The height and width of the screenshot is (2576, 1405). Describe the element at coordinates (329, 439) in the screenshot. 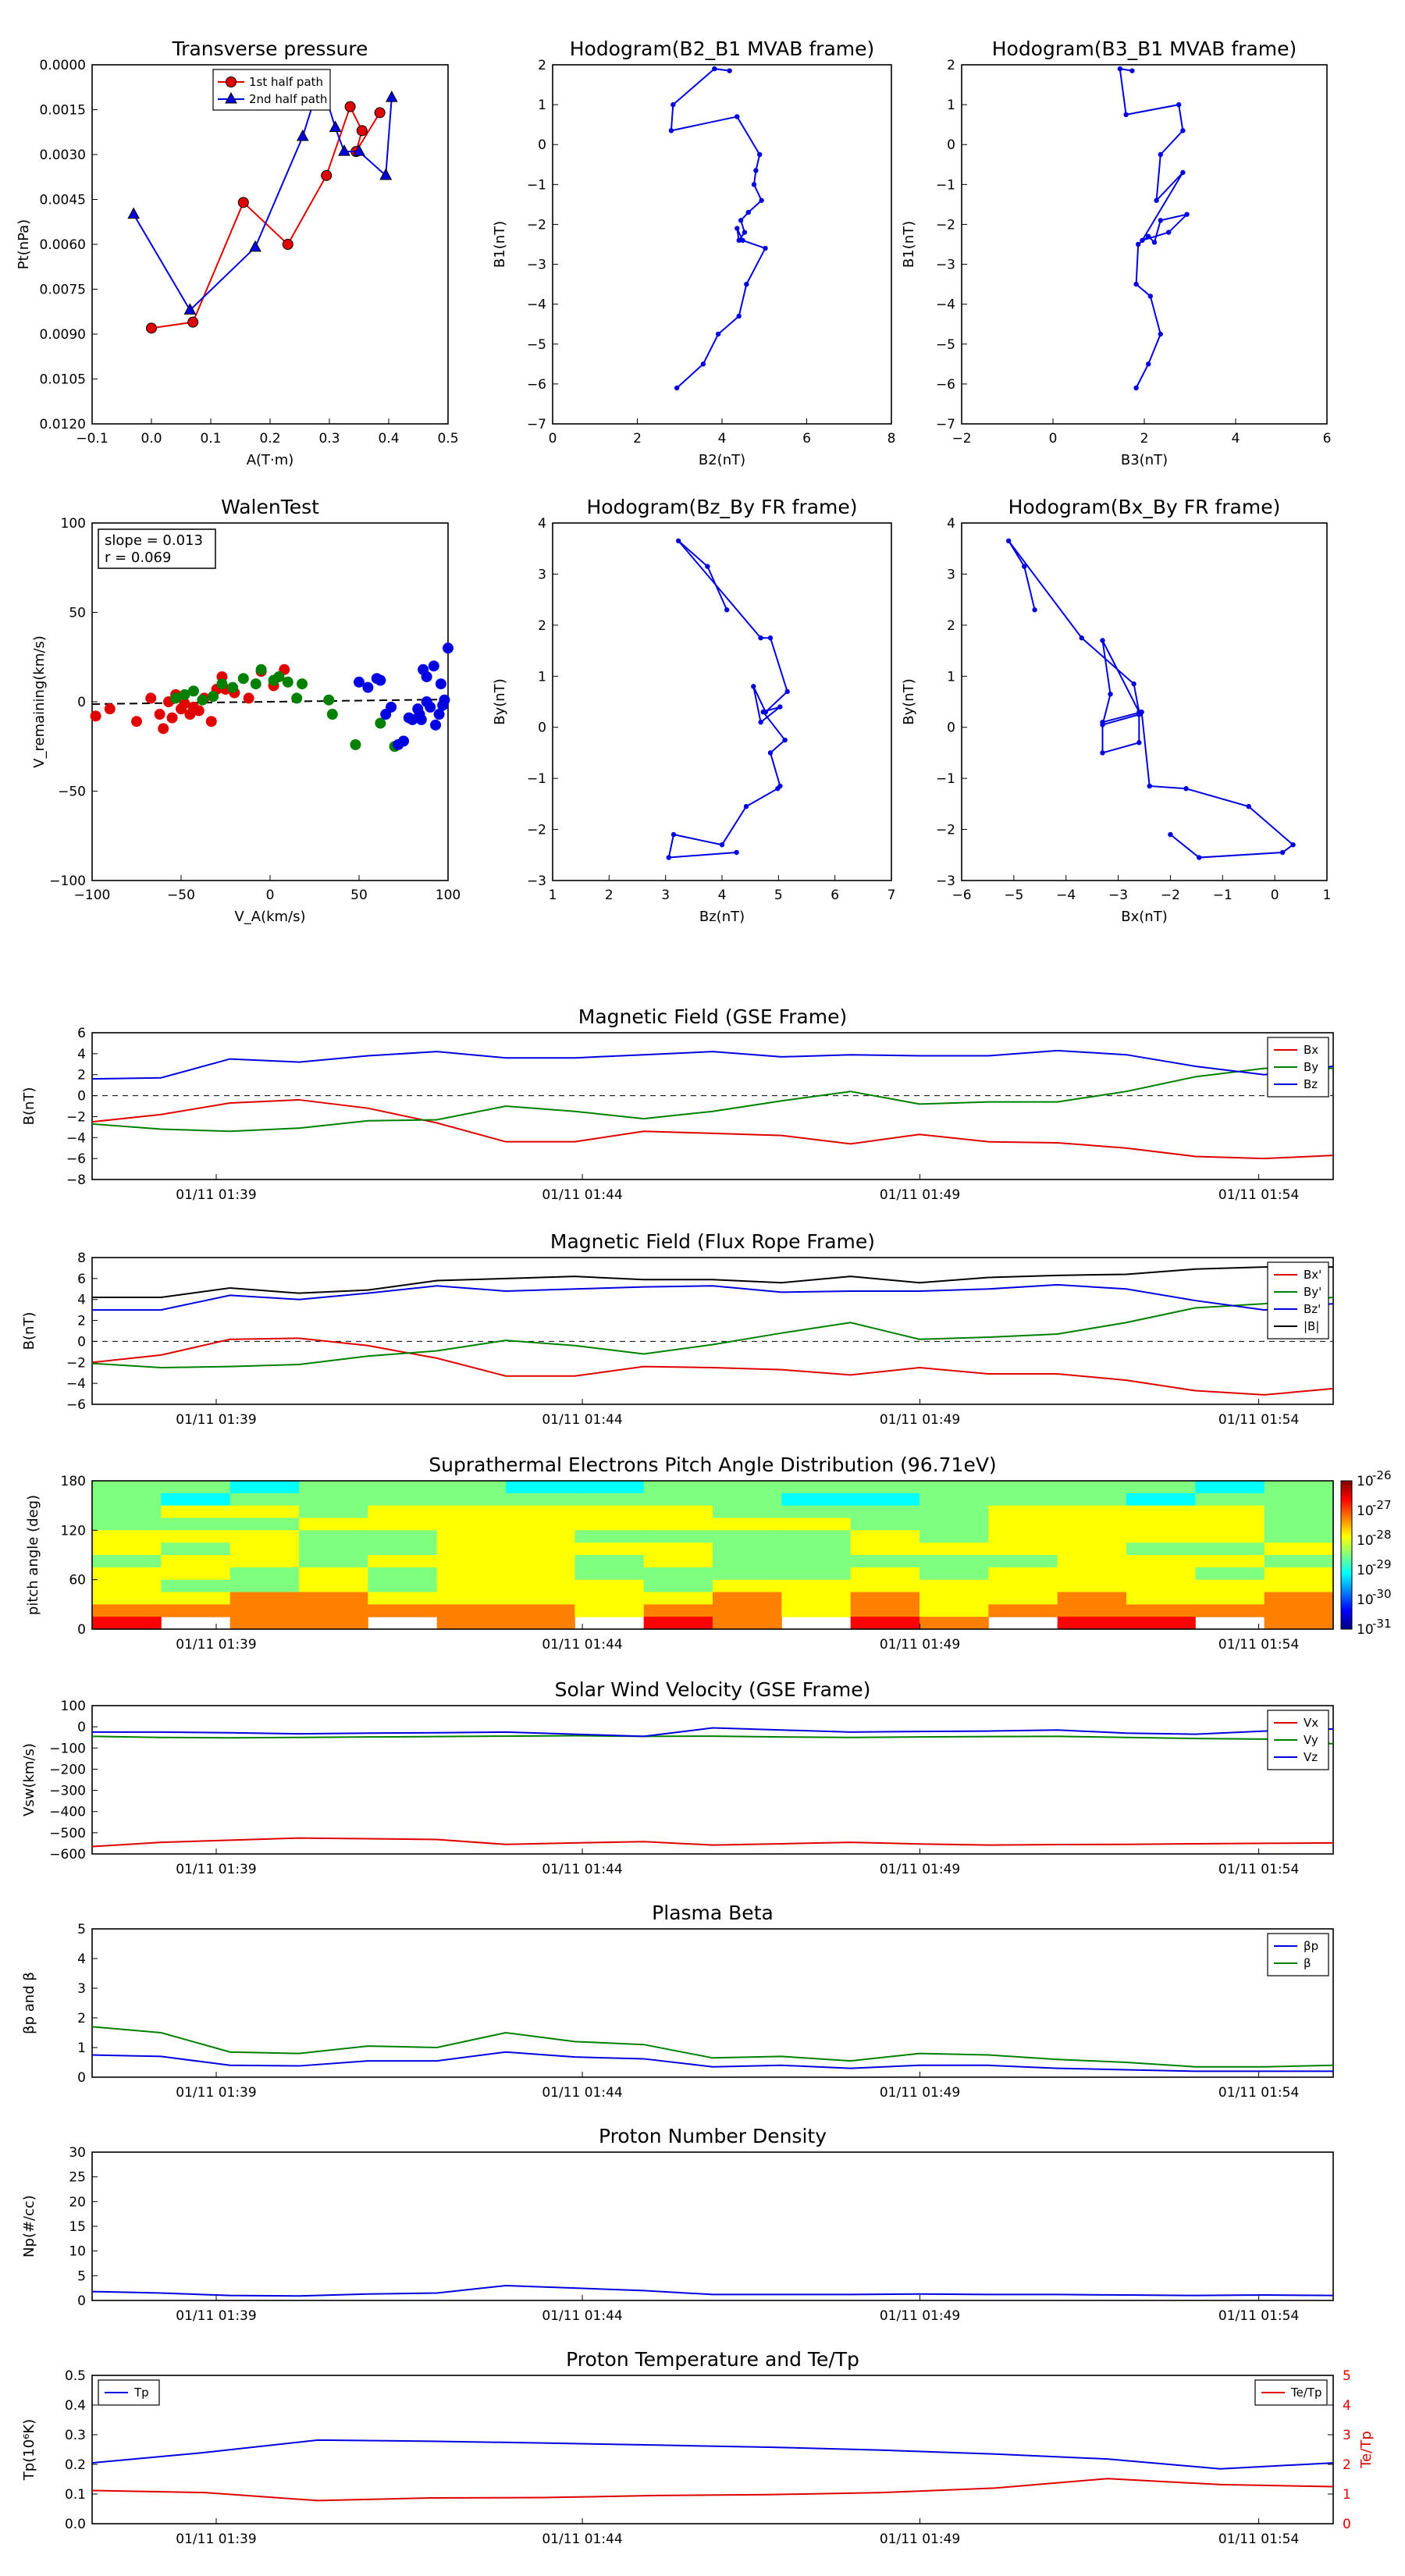

I see `xtick-label: 0.3` at that location.